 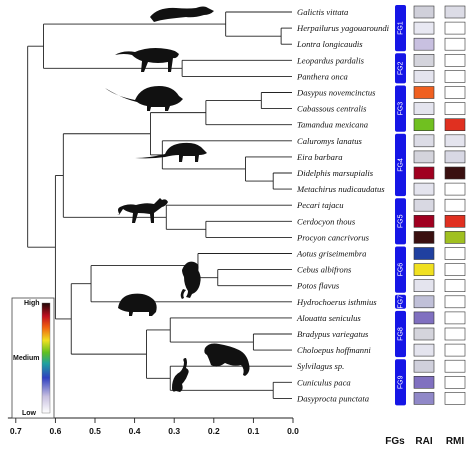 I want to click on capybara-silhouette, so click(x=137, y=304).